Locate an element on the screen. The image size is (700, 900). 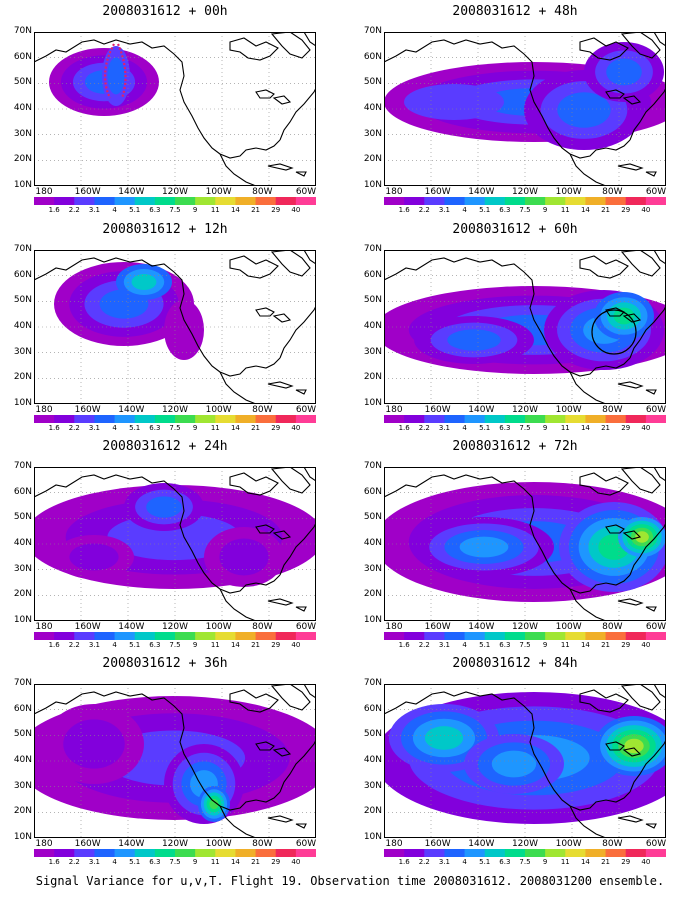
colorbar-tick-label: 29 is located at coordinates (276, 428).